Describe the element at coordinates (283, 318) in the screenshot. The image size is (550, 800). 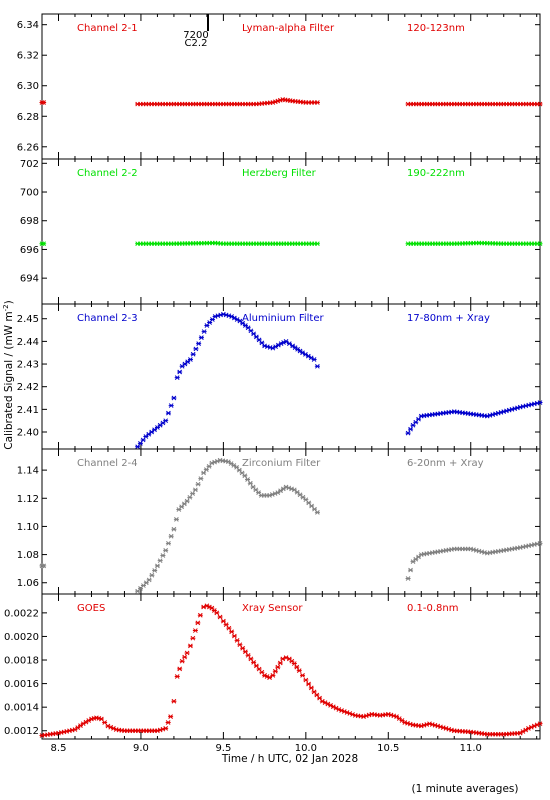
I see `panel-filter: Aluminium Filter` at that location.